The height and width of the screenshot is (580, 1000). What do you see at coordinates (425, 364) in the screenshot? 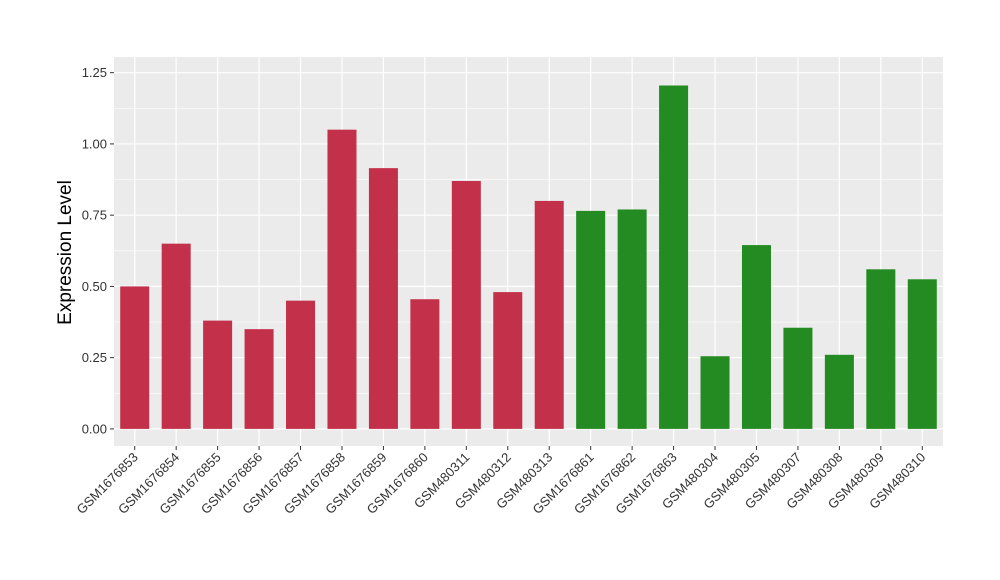
I see `bar-GSM1676860` at bounding box center [425, 364].